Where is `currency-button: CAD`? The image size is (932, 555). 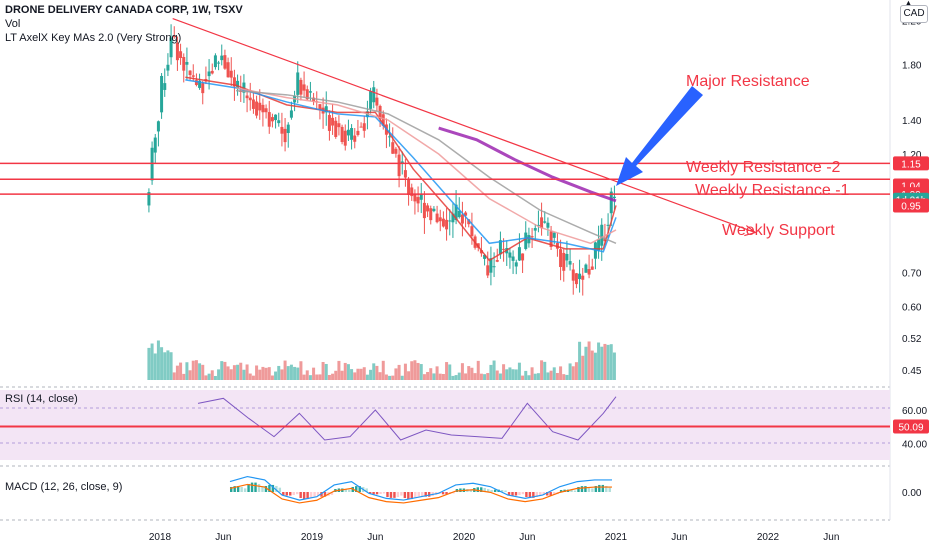 currency-button: CAD is located at coordinates (914, 14).